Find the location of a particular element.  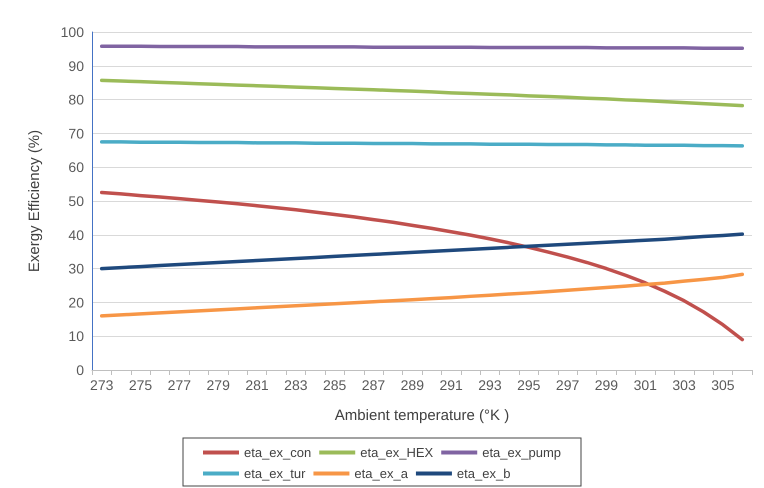

x-tick-label: 303 is located at coordinates (684, 385).